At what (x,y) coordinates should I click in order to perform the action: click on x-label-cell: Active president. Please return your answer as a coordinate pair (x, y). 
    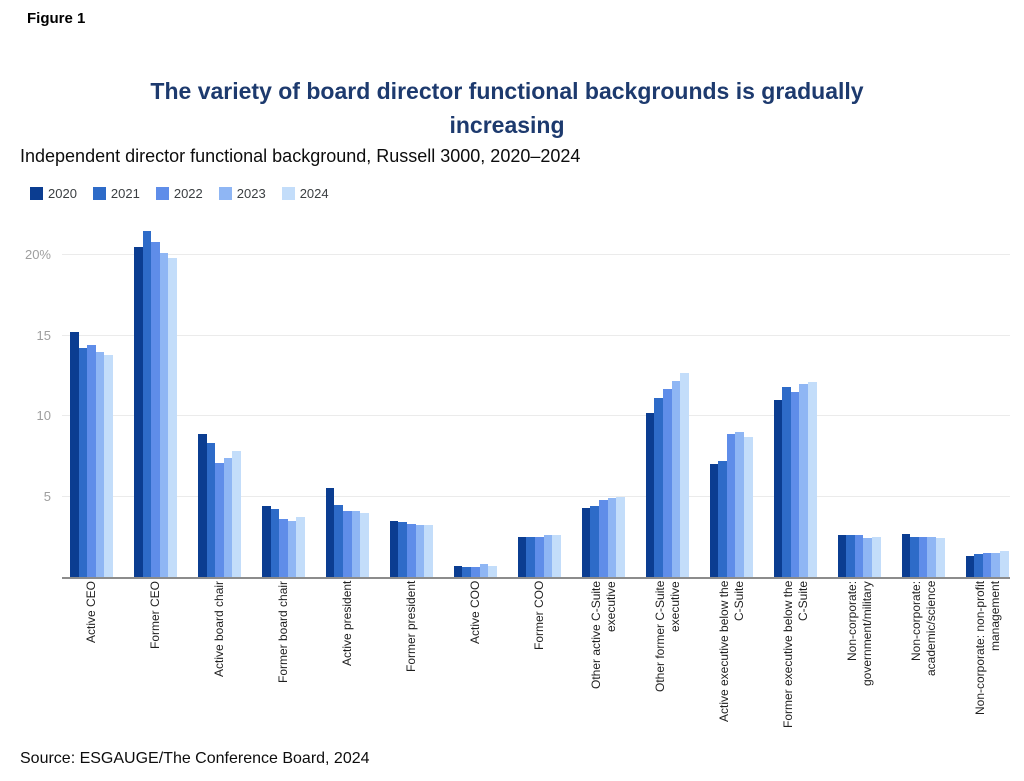
    Looking at the image, I should click on (347, 661).